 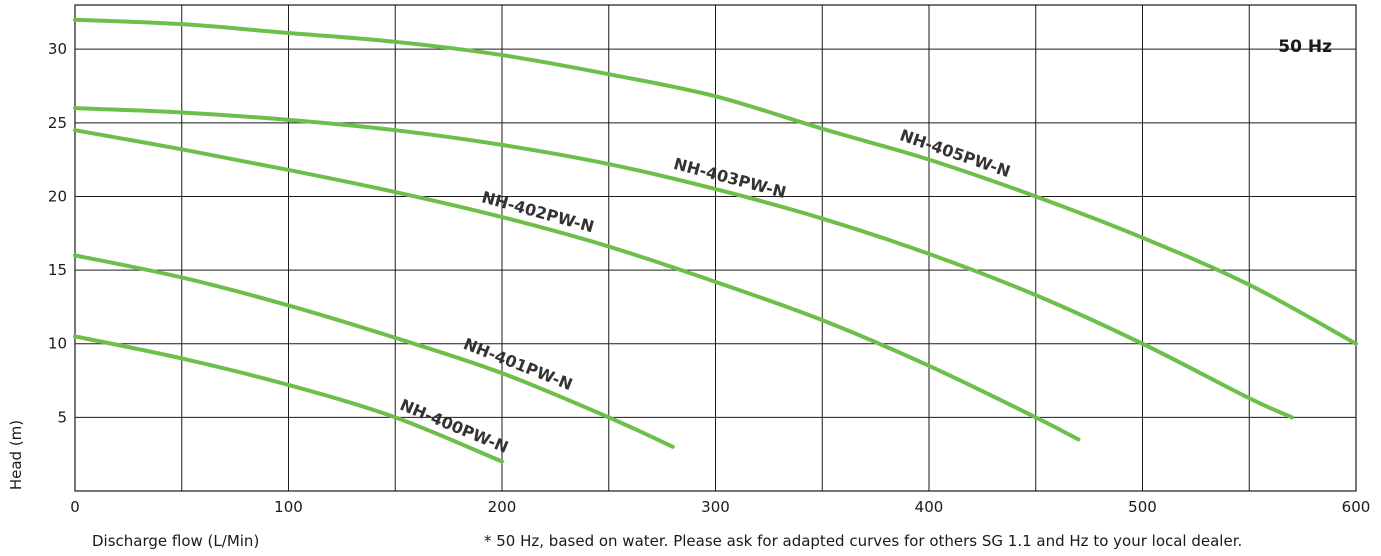 I want to click on x-axis-label: Discharge flow (L/Min), so click(x=176, y=541).